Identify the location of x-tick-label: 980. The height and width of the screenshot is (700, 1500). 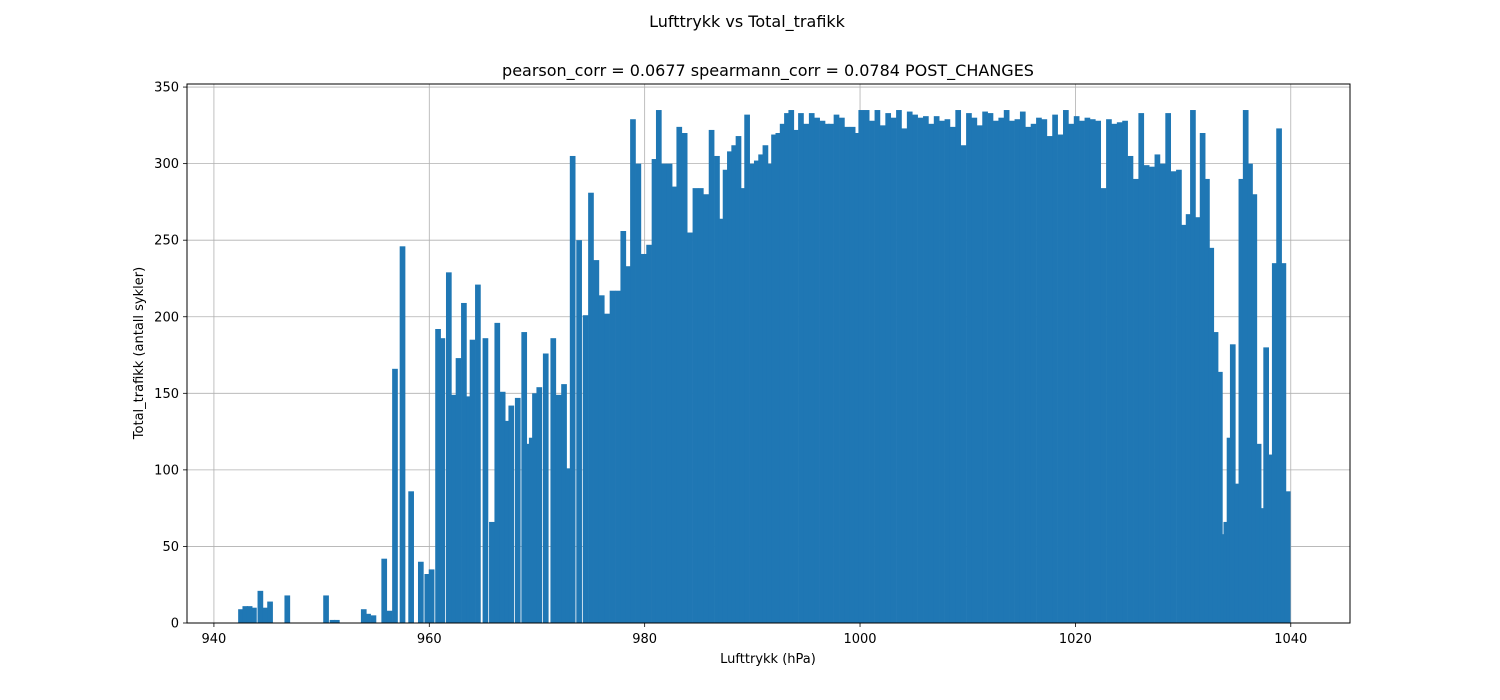
(644, 639).